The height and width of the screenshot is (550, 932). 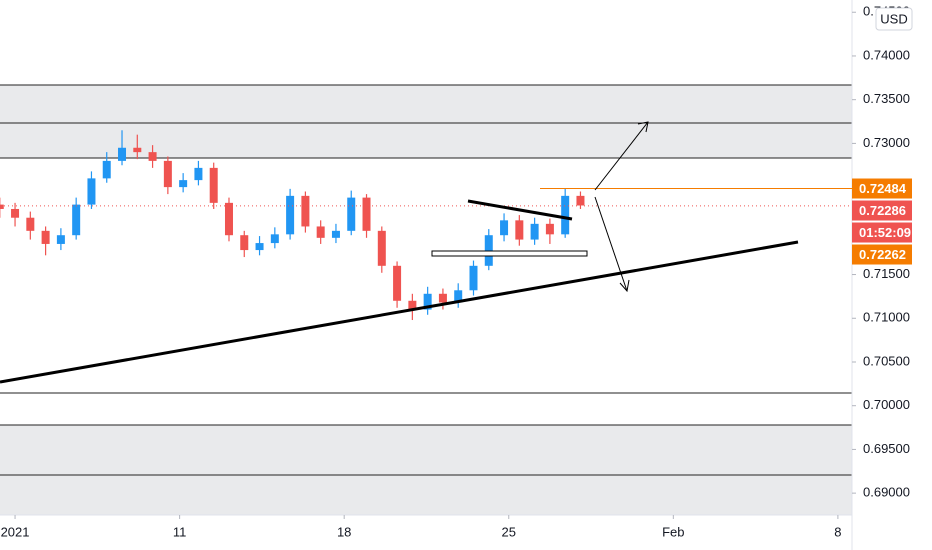 What do you see at coordinates (837, 531) in the screenshot?
I see `x-tick-label: 8` at bounding box center [837, 531].